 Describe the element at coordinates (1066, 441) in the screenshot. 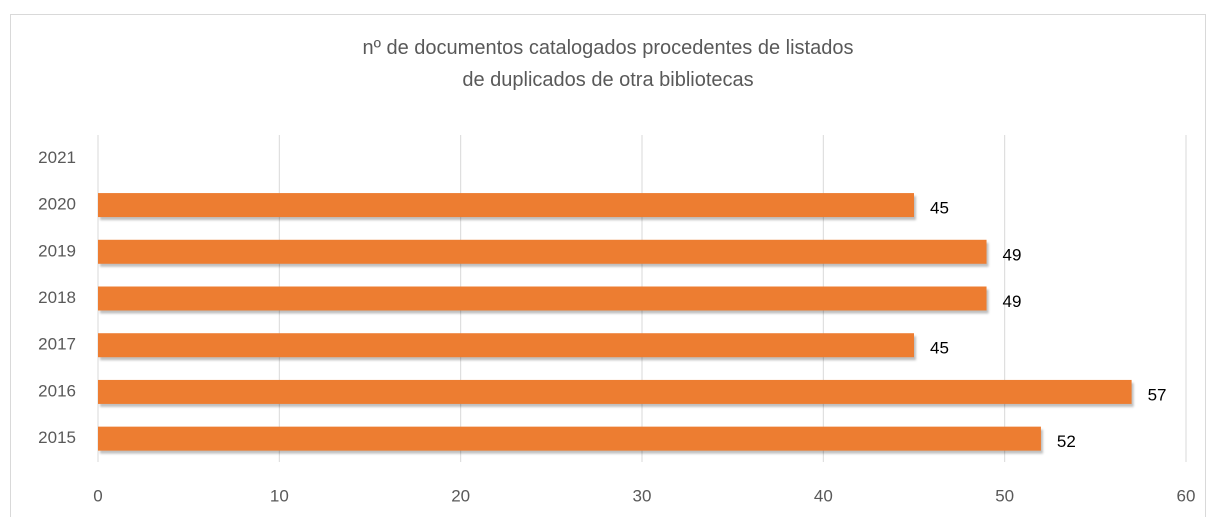

I see `data-label: 52` at that location.